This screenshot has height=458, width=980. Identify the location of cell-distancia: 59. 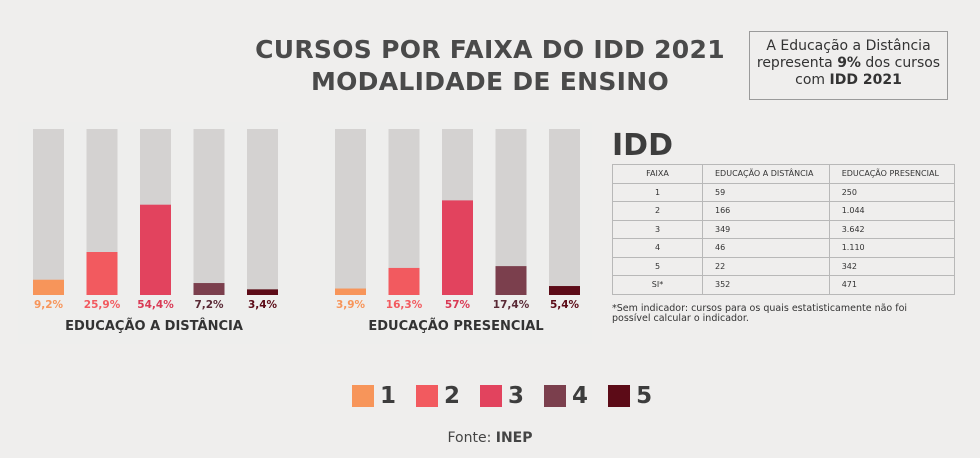
(766, 192).